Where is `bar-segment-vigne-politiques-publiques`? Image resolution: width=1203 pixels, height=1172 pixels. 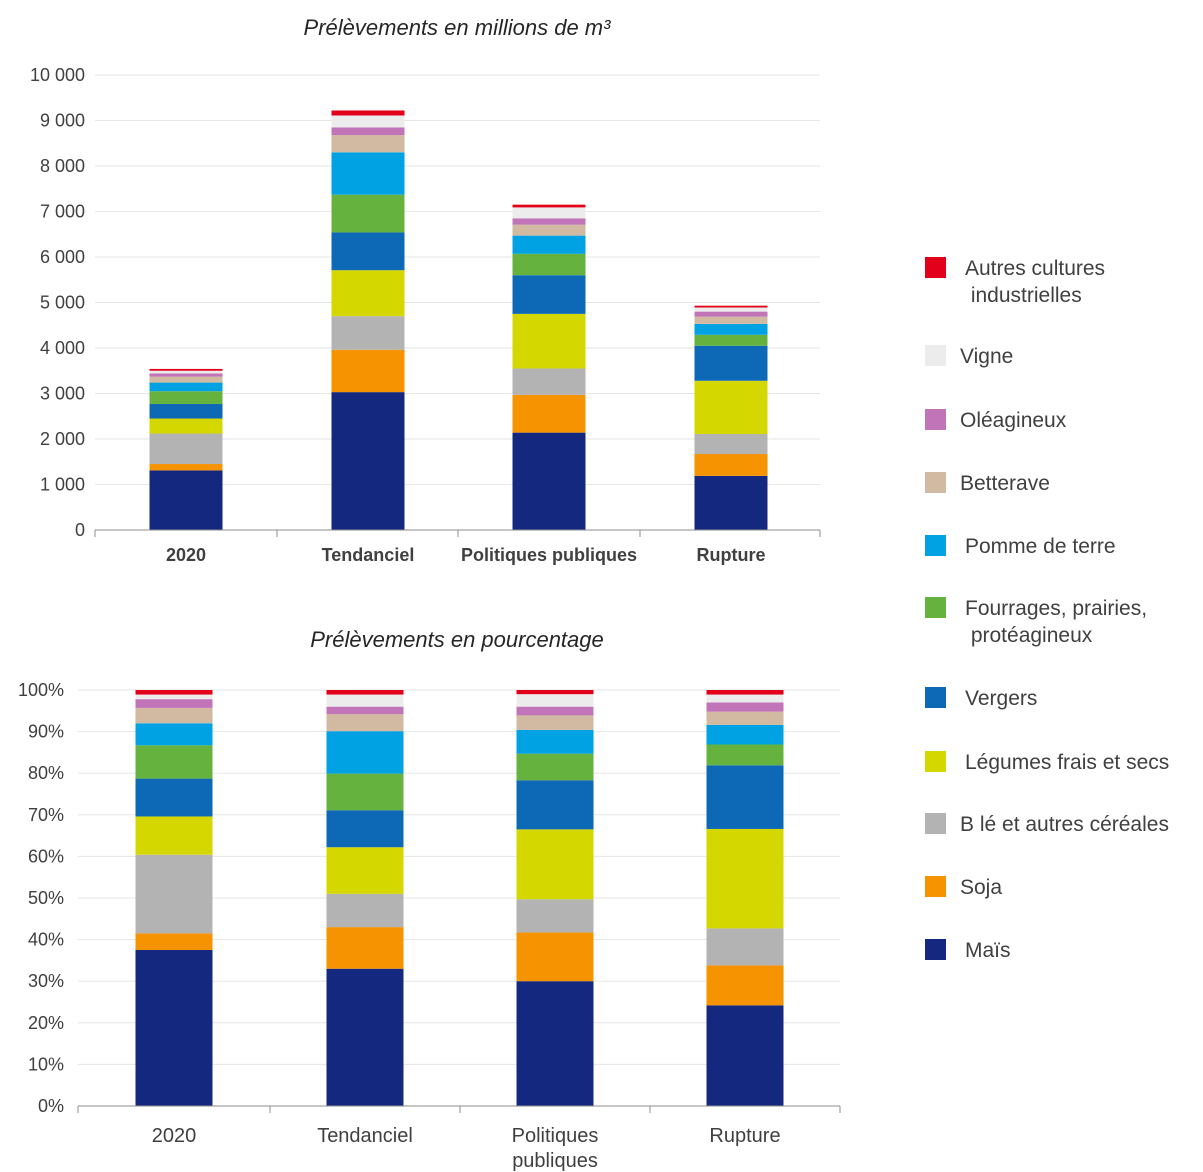
bar-segment-vigne-politiques-publiques is located at coordinates (555, 700).